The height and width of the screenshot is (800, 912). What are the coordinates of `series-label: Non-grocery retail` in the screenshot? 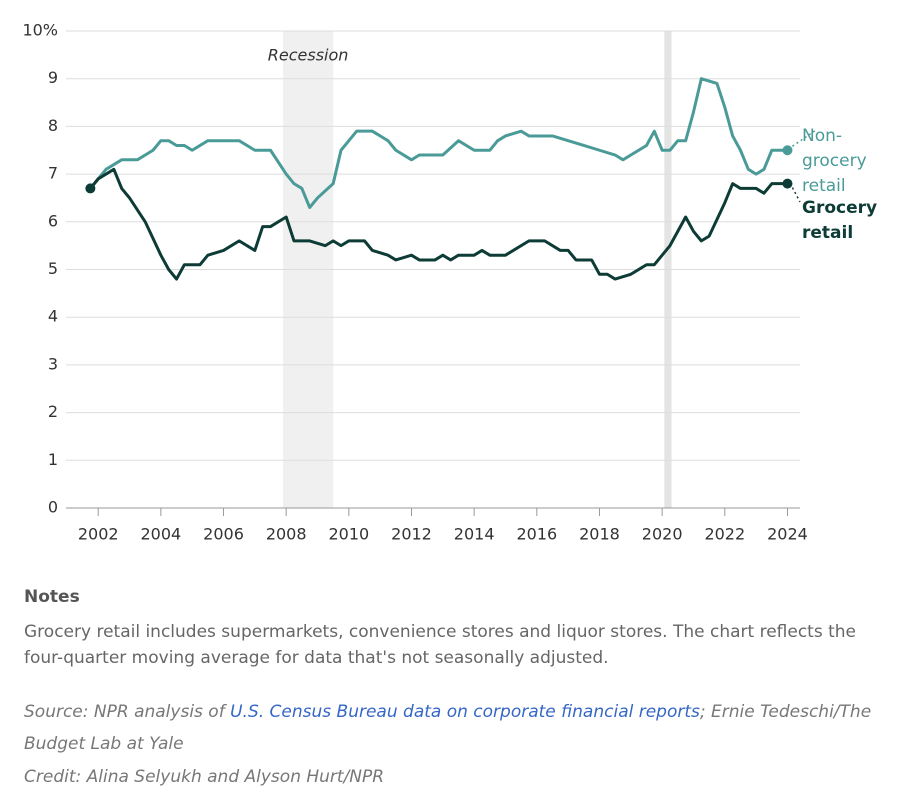 It's located at (834, 161).